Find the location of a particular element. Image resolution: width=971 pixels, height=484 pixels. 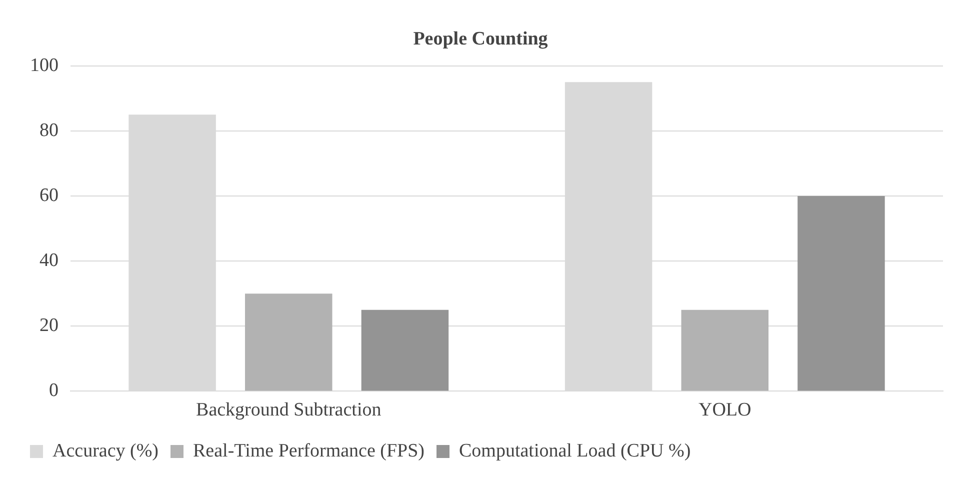

y-tick-label: 80 is located at coordinates (49, 130).